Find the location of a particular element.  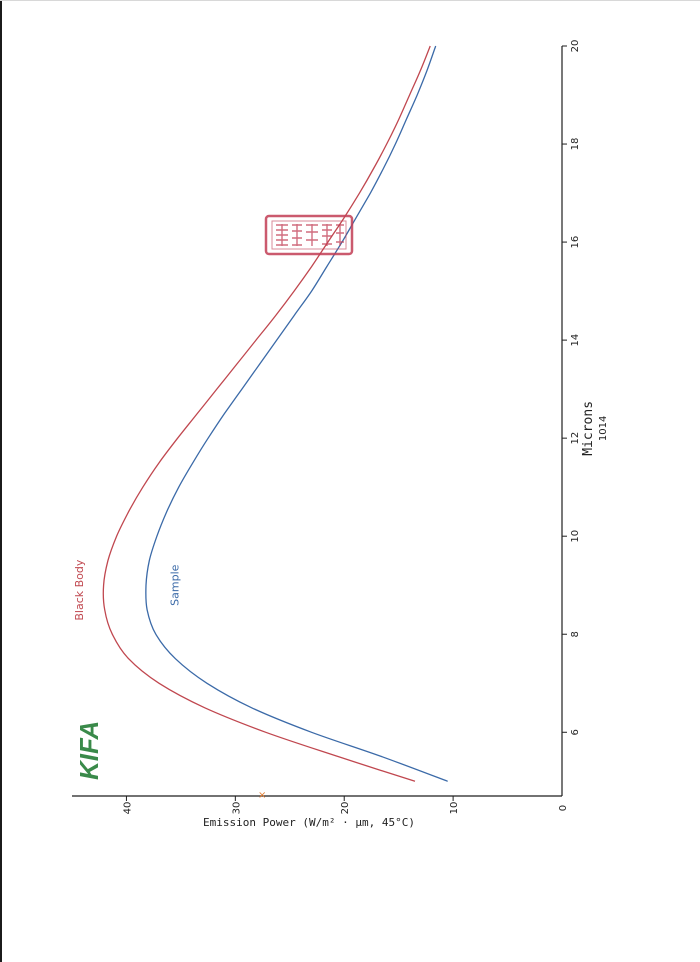

x-tick-label: 16 is located at coordinates (575, 242).